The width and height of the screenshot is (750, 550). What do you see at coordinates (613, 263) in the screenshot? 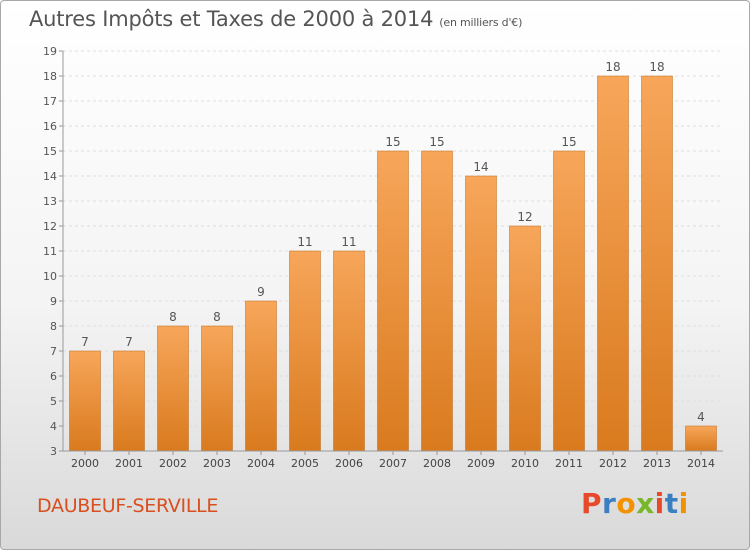
I see `bar-2012` at bounding box center [613, 263].